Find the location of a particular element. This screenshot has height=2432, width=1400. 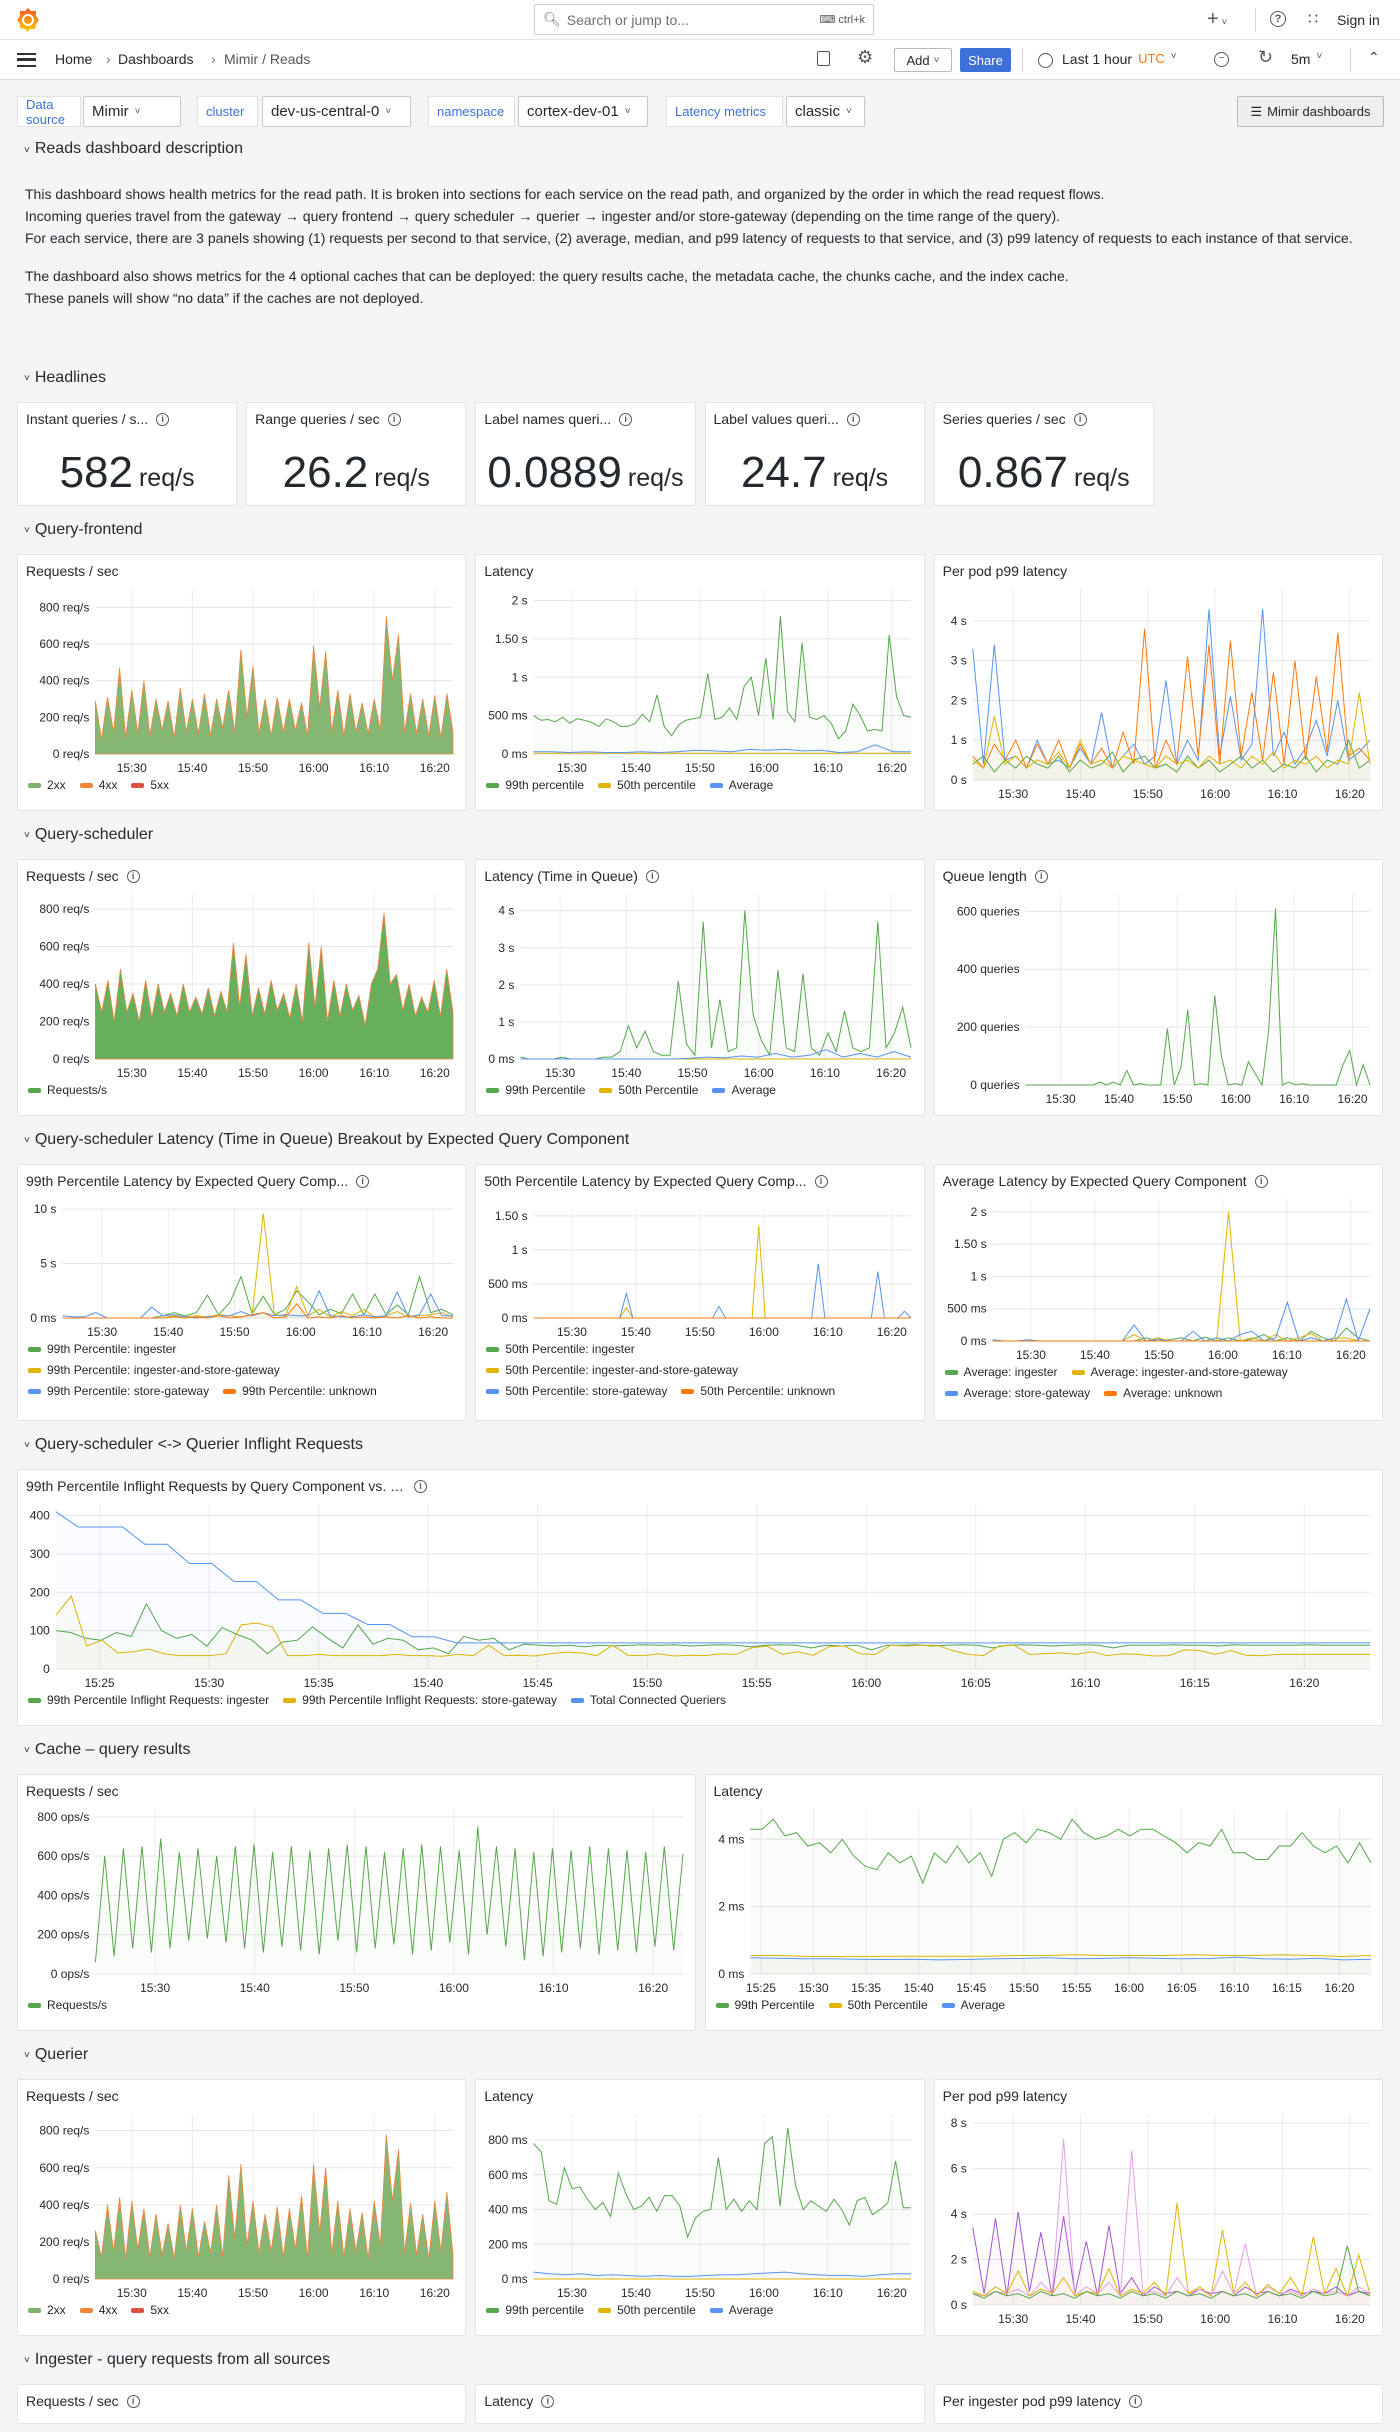

legend-item-5xx: 5xx is located at coordinates (150, 2310).